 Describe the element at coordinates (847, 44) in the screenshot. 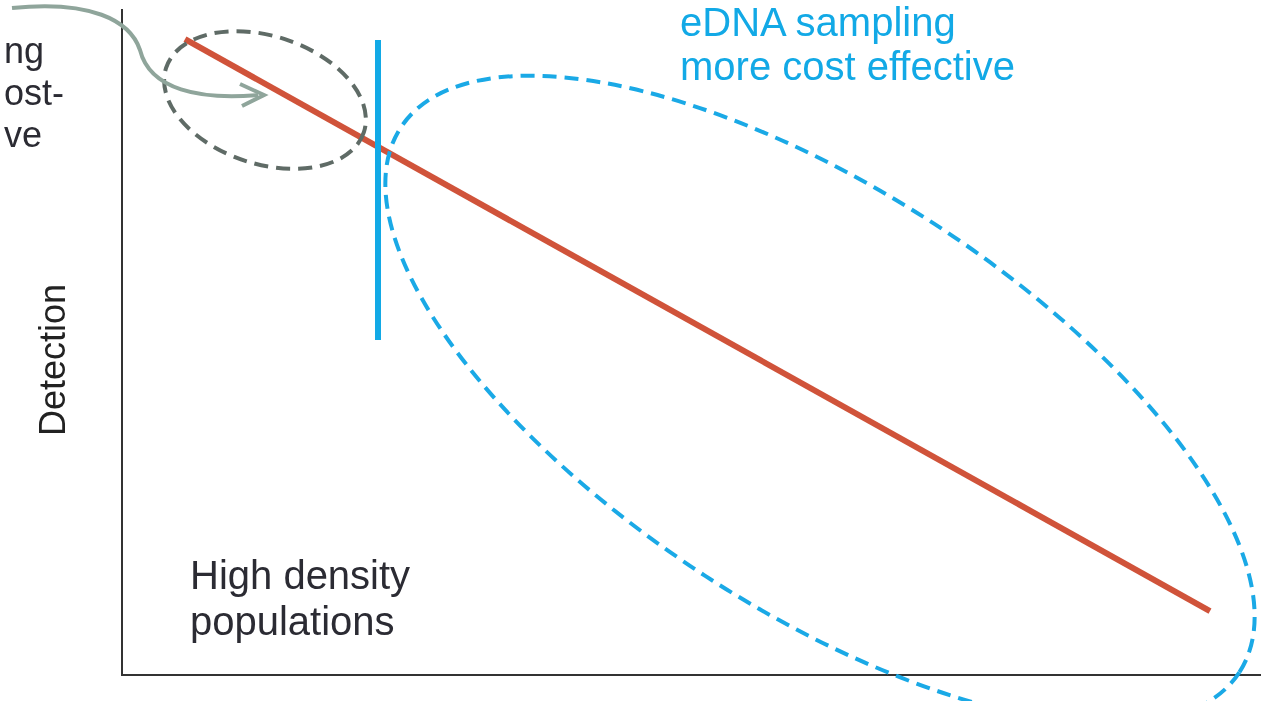

I see `annotation: eDNA sampling more cost effective` at that location.